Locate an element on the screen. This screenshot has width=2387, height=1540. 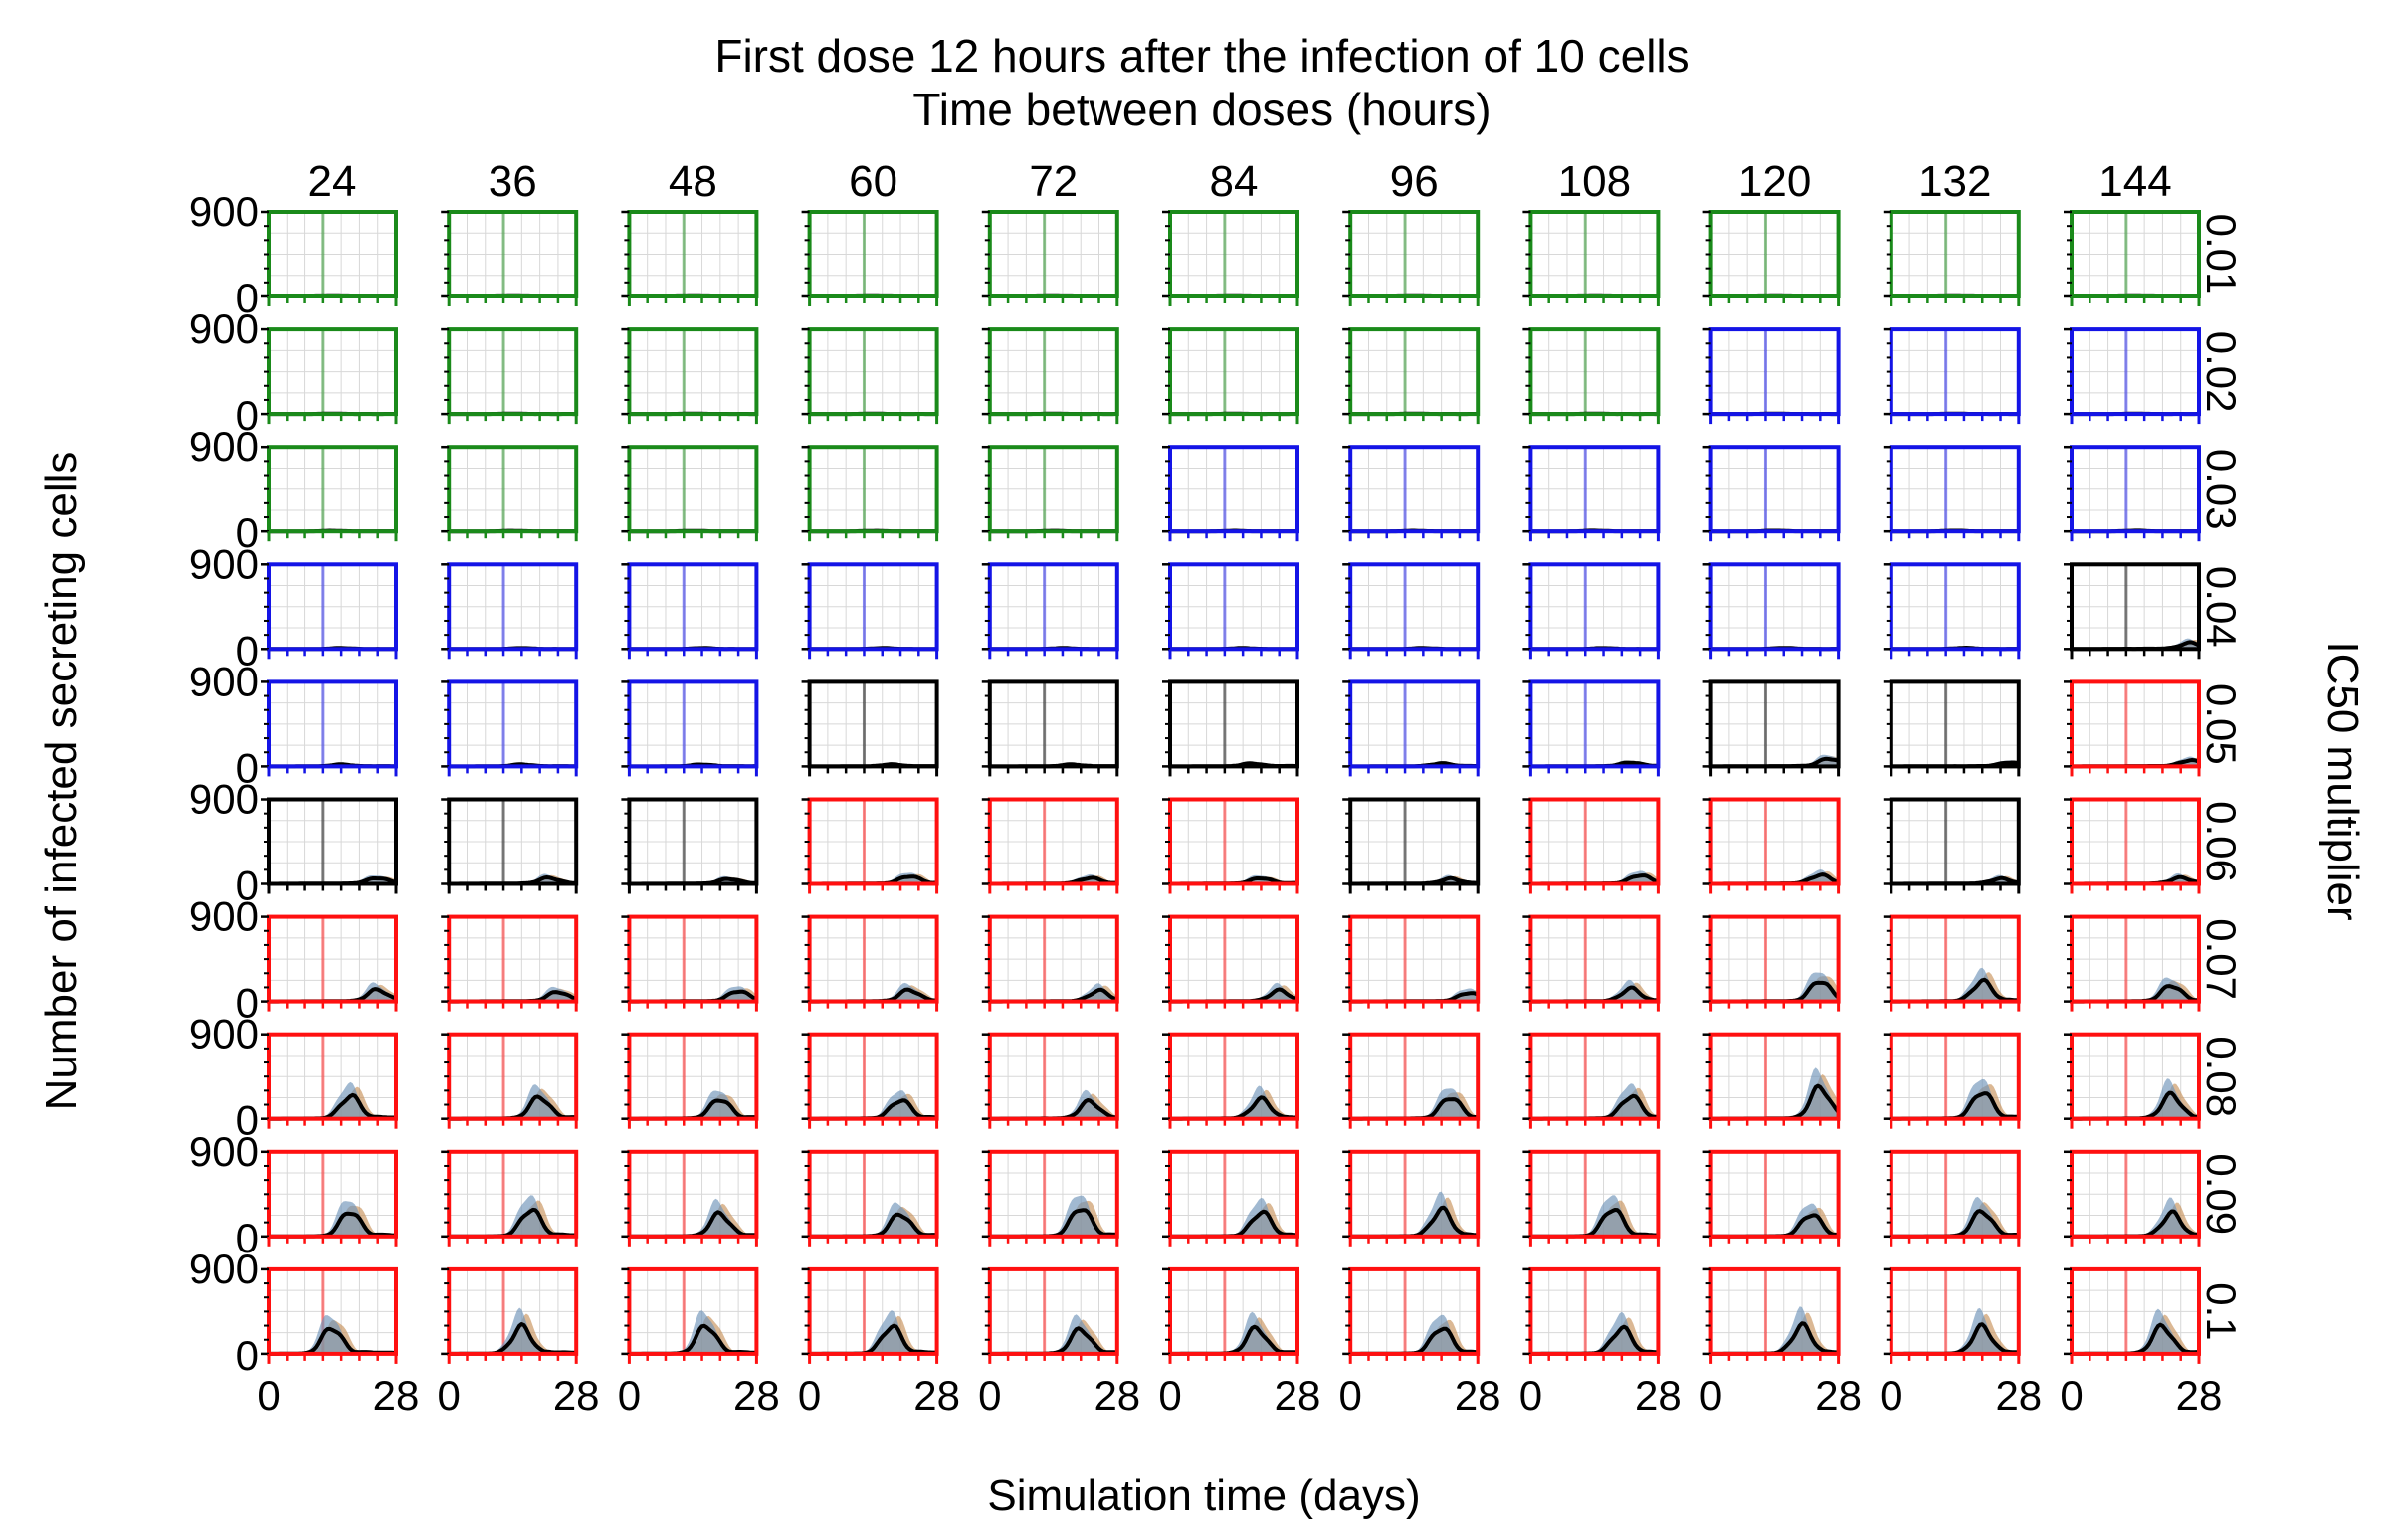
column-label: 132 is located at coordinates (1955, 181).